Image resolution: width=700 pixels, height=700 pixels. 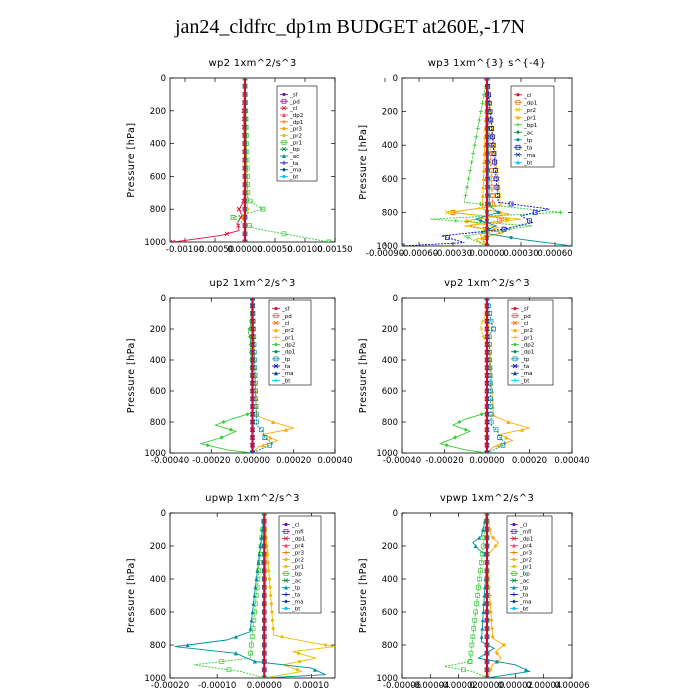 I want to click on x-tick-label: -0.00040, so click(x=402, y=461).